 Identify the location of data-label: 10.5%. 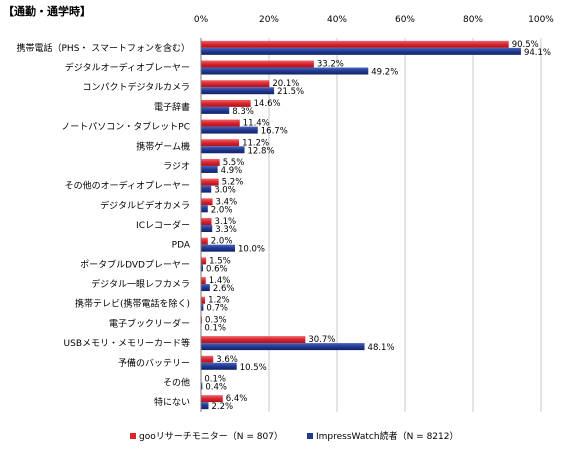
(253, 368).